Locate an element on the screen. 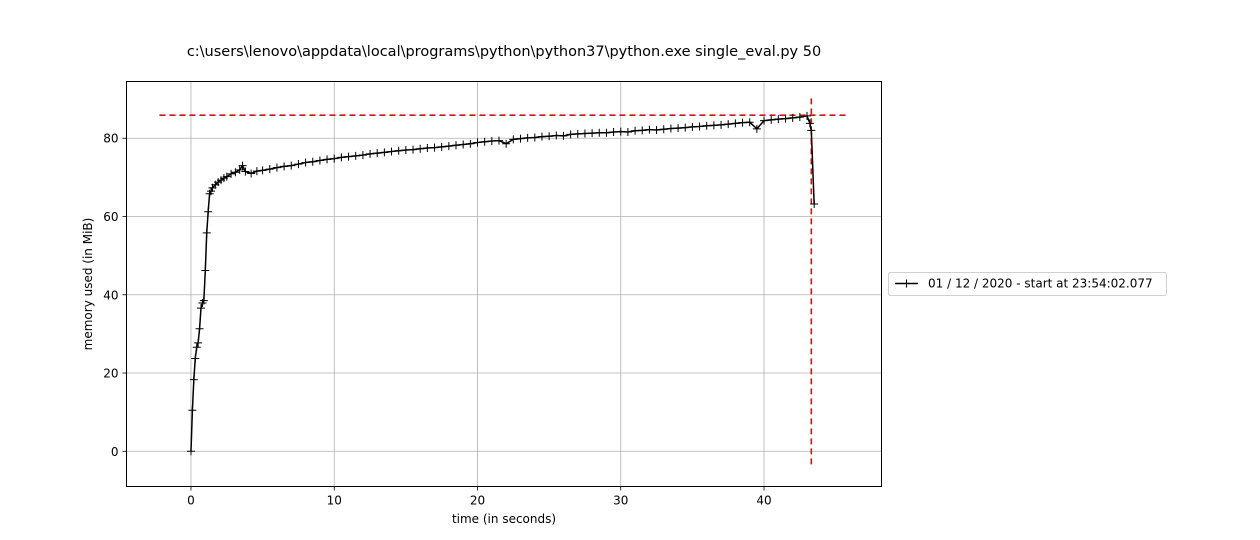  x-tick-label: 0 is located at coordinates (191, 501).